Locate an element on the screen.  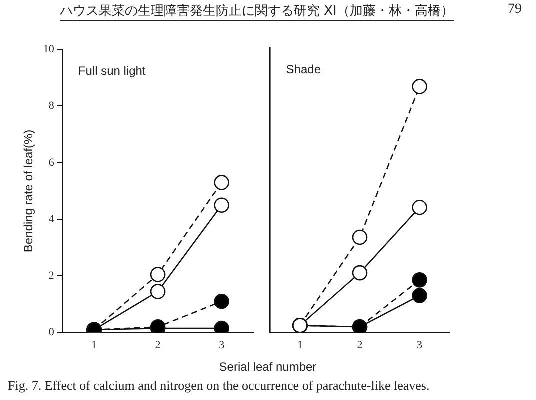
y-tick-label: 2 is located at coordinates (51, 276).